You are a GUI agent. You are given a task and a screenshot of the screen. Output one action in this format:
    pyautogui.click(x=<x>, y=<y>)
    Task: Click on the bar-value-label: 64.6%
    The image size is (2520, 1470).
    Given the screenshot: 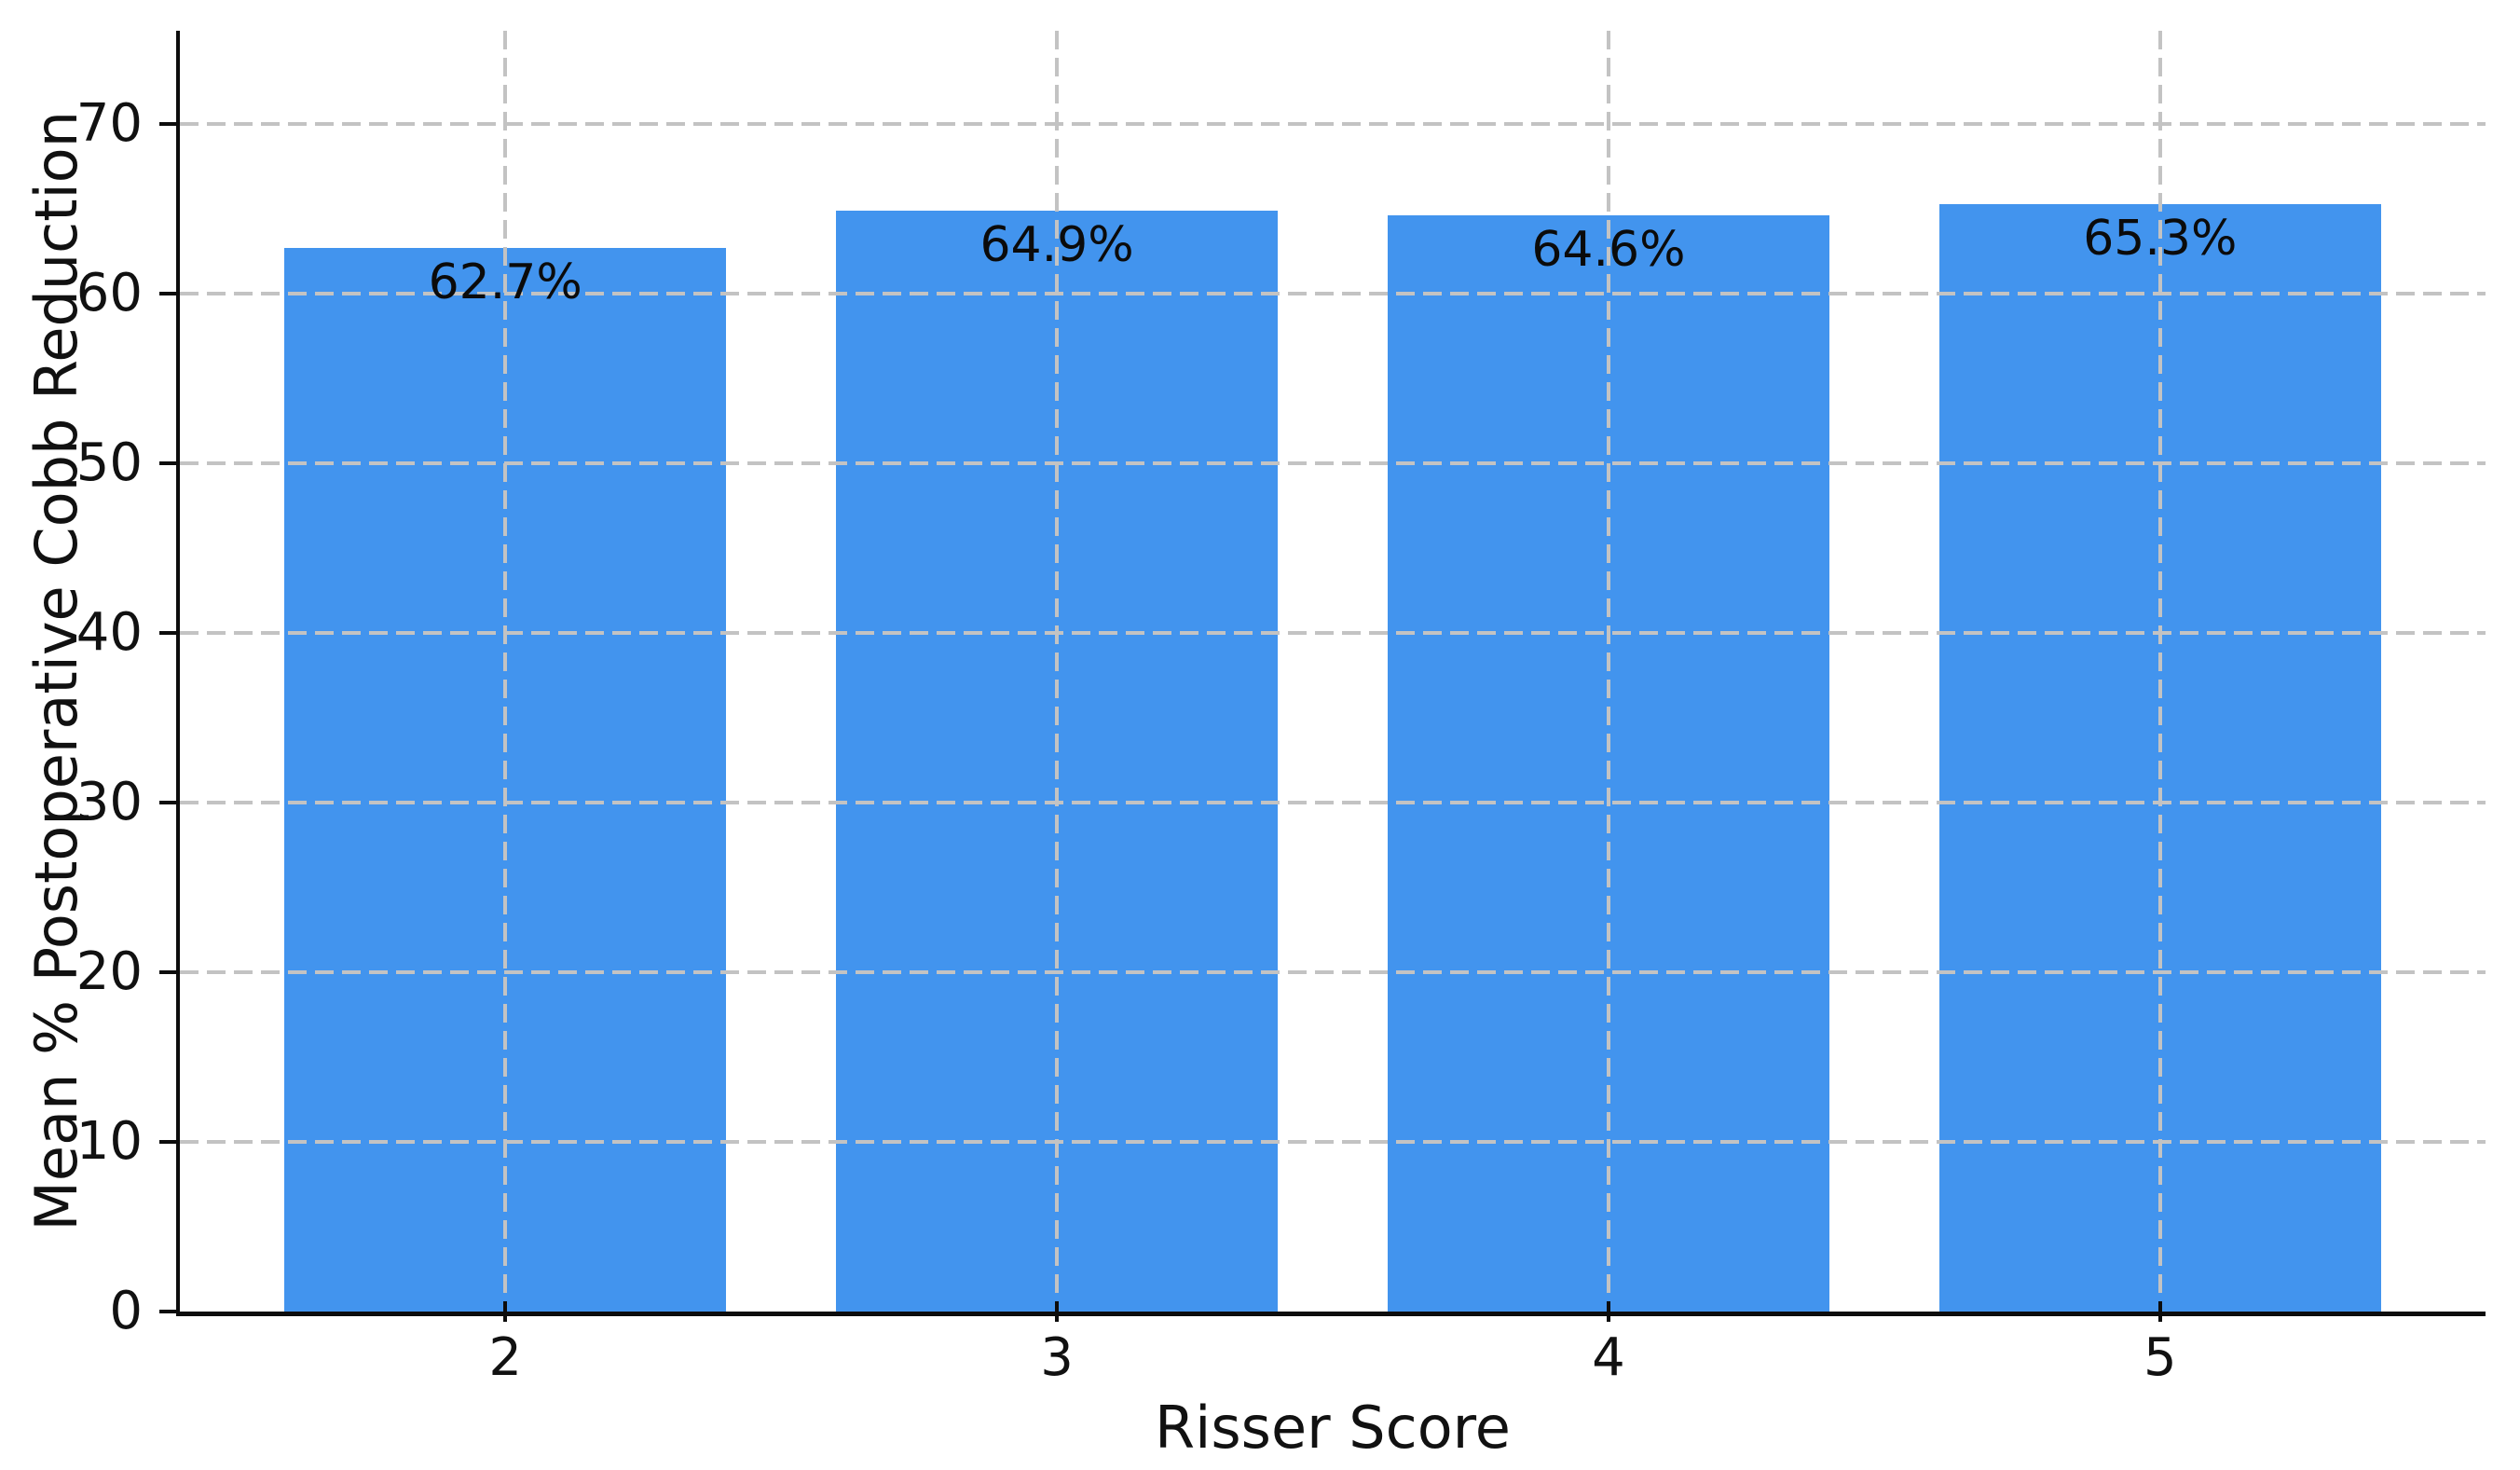 What is the action you would take?
    pyautogui.click(x=1608, y=251)
    